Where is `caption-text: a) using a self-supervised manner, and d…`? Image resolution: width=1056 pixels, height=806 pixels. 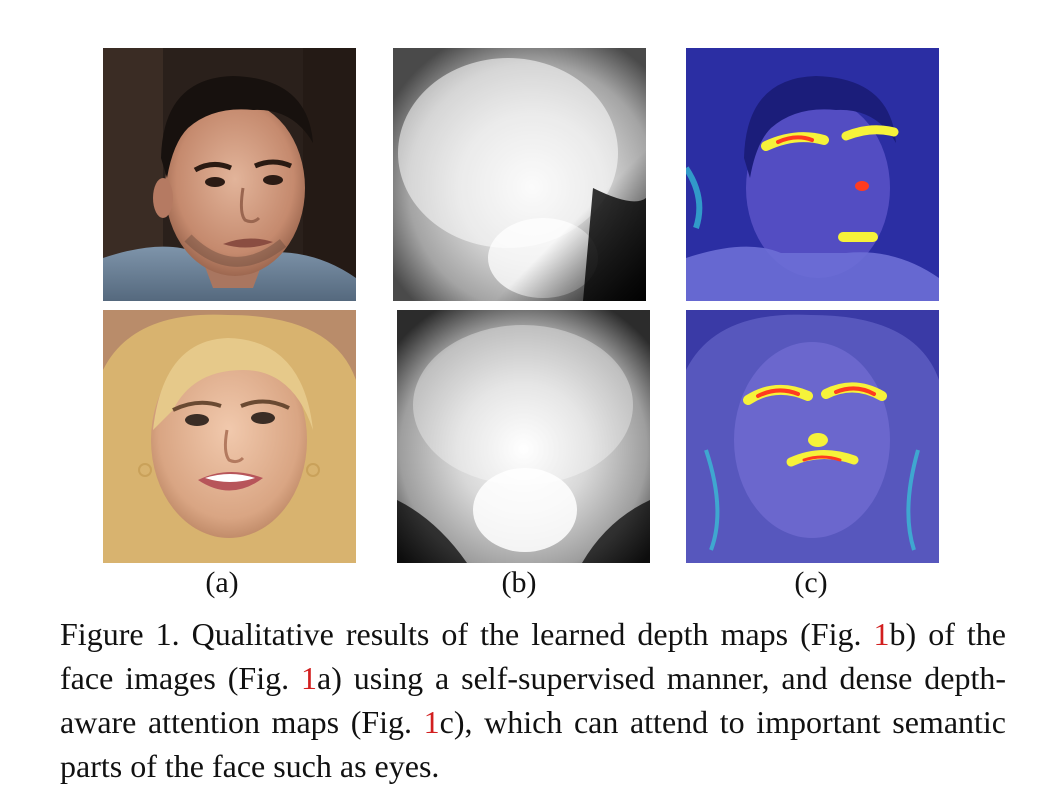 caption-text: a) using a self-supervised manner, and d… is located at coordinates (533, 700).